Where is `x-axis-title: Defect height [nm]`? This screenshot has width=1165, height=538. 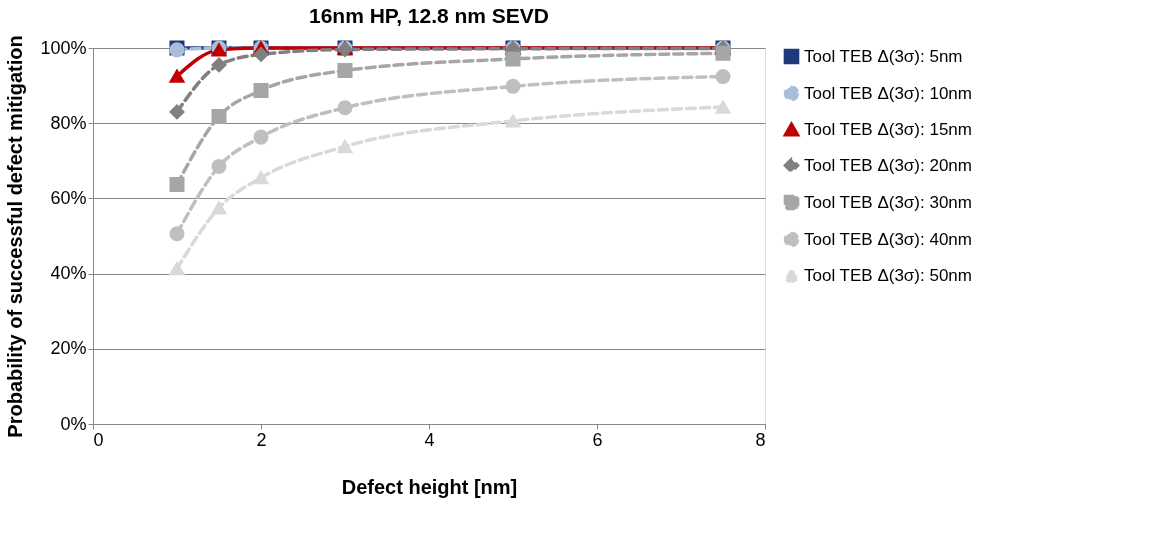 x-axis-title: Defect height [nm] is located at coordinates (429, 486).